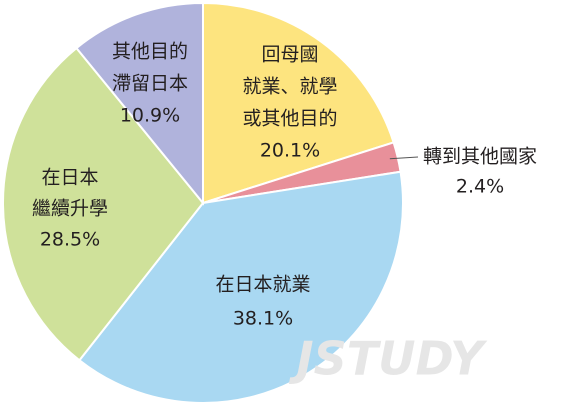 This screenshot has width=574, height=406. I want to click on value-label: 2.4%, so click(480, 187).